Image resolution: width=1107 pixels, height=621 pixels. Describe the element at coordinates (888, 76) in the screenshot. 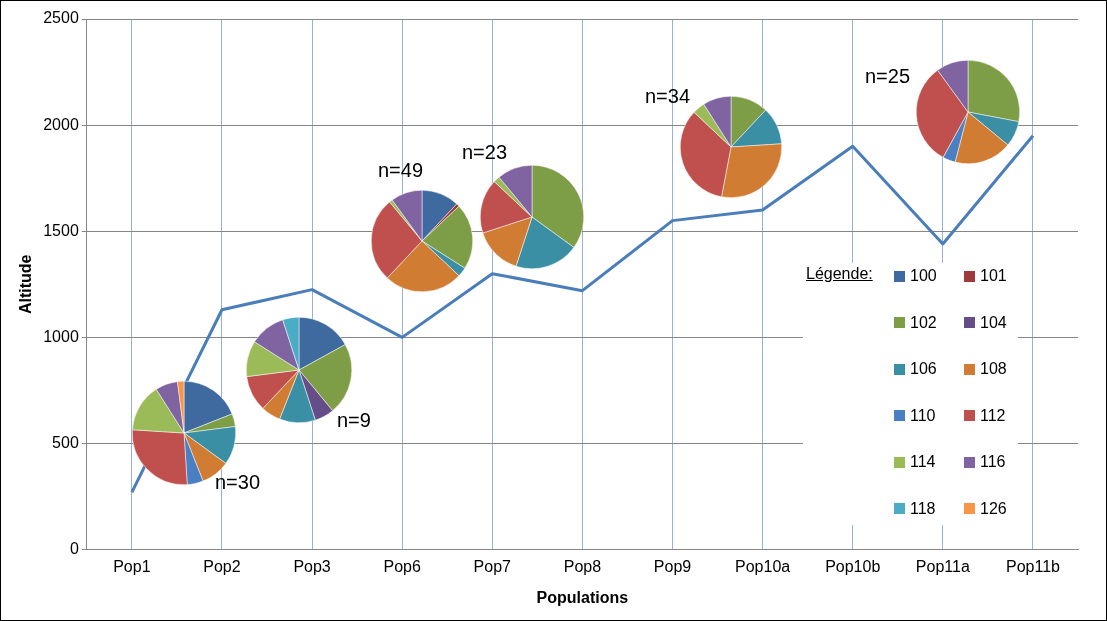

I see `slice-label: n=25` at that location.